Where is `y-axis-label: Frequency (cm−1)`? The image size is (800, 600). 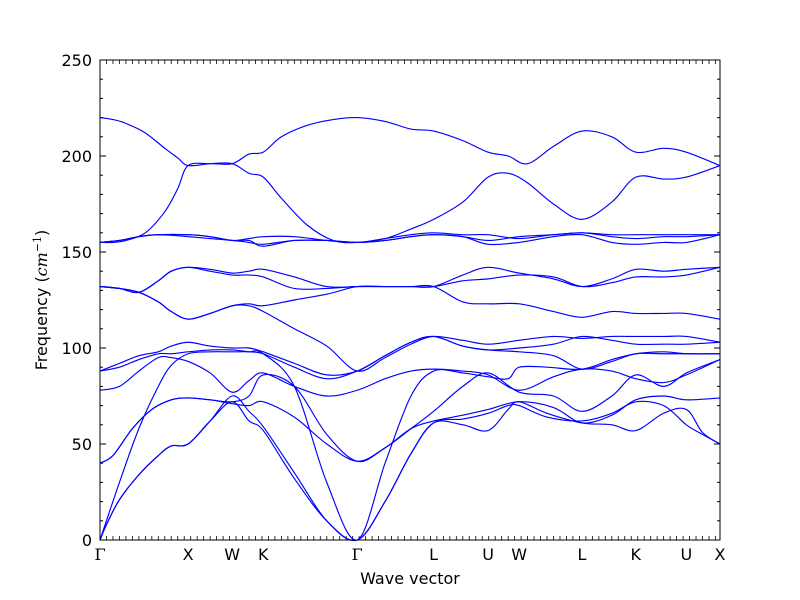 y-axis-label: Frequency (cm−1) is located at coordinates (41, 300).